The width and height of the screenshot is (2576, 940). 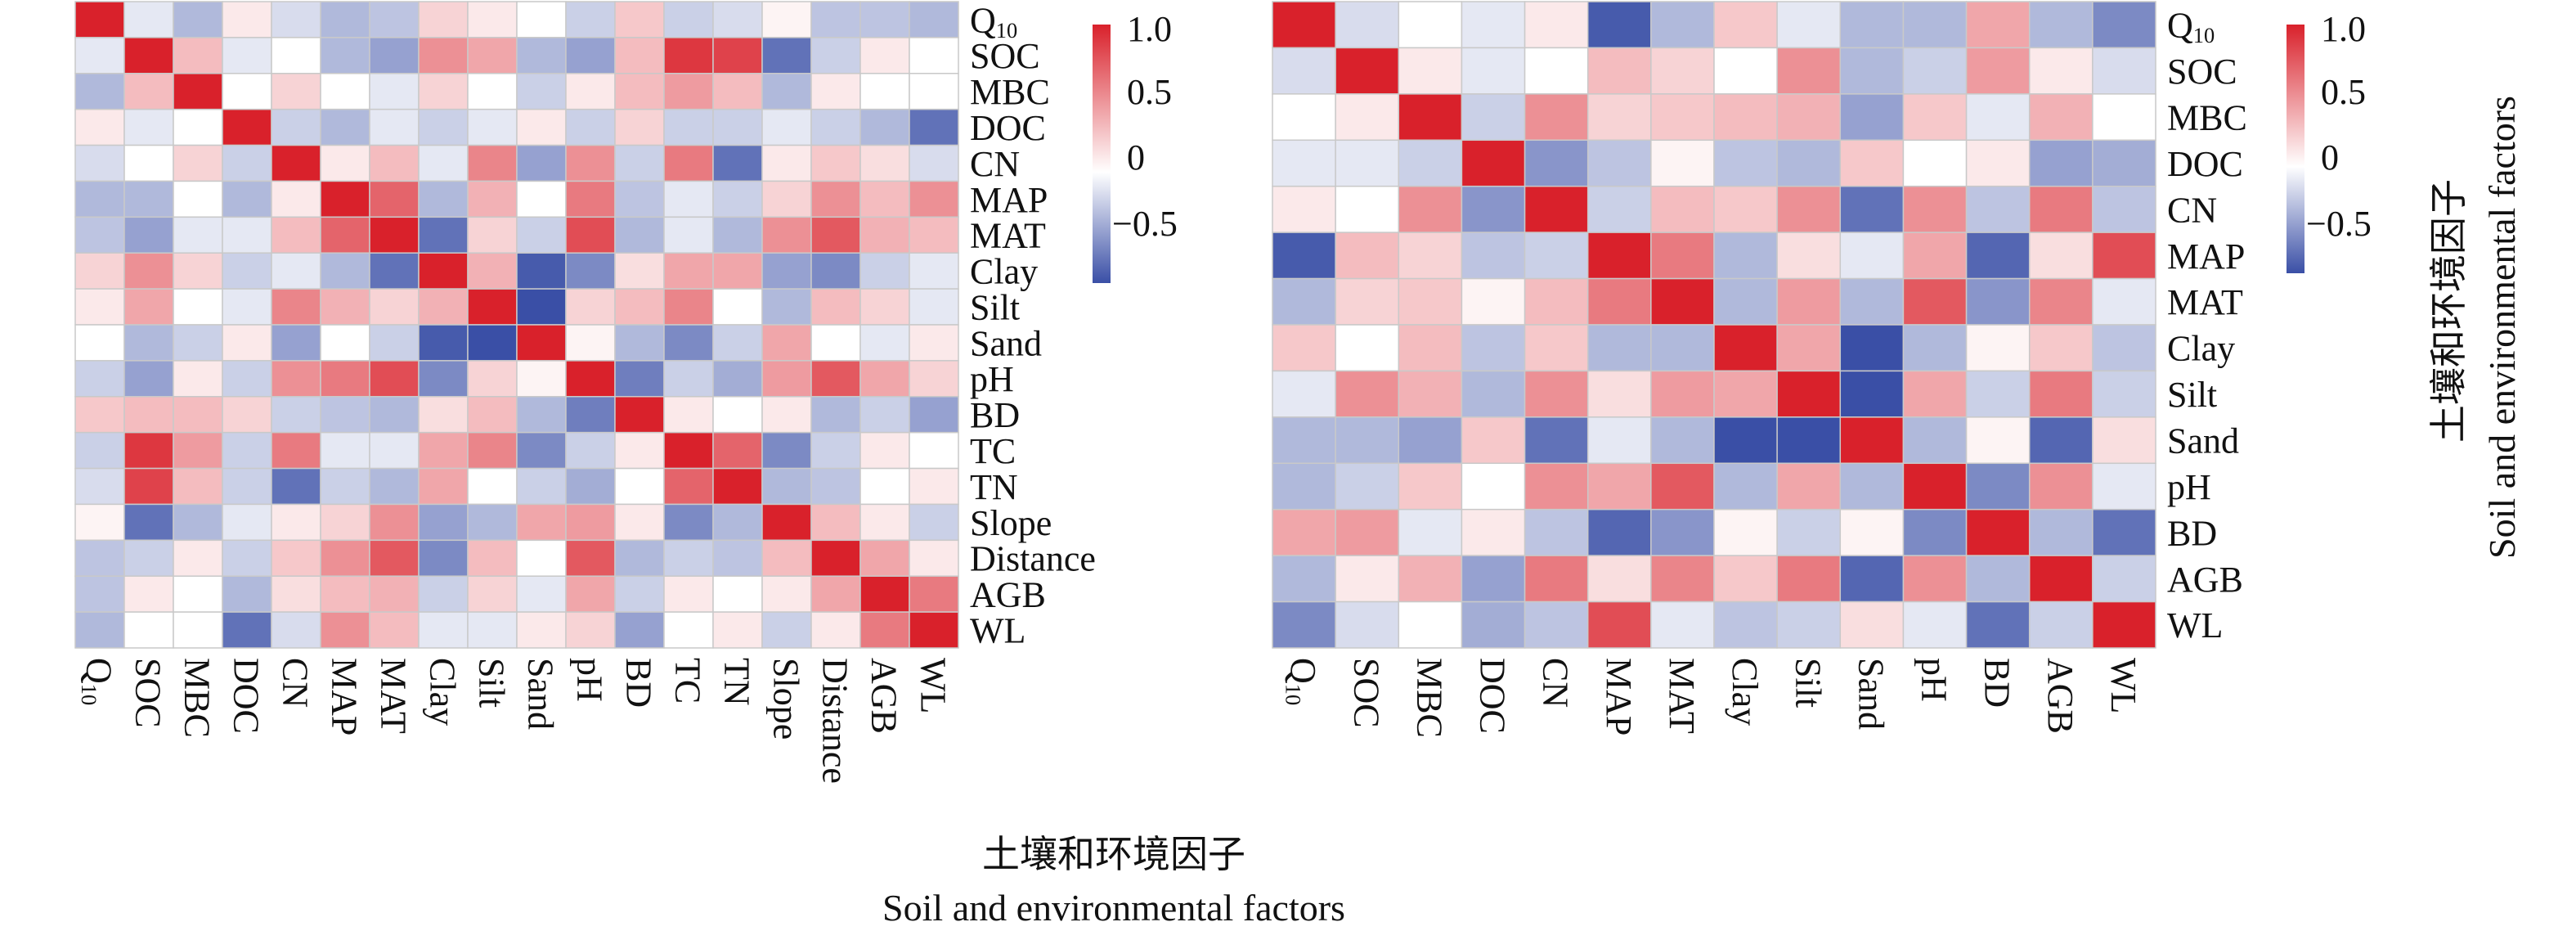 What do you see at coordinates (1683, 579) in the screenshot?
I see `cell-agb-mat` at bounding box center [1683, 579].